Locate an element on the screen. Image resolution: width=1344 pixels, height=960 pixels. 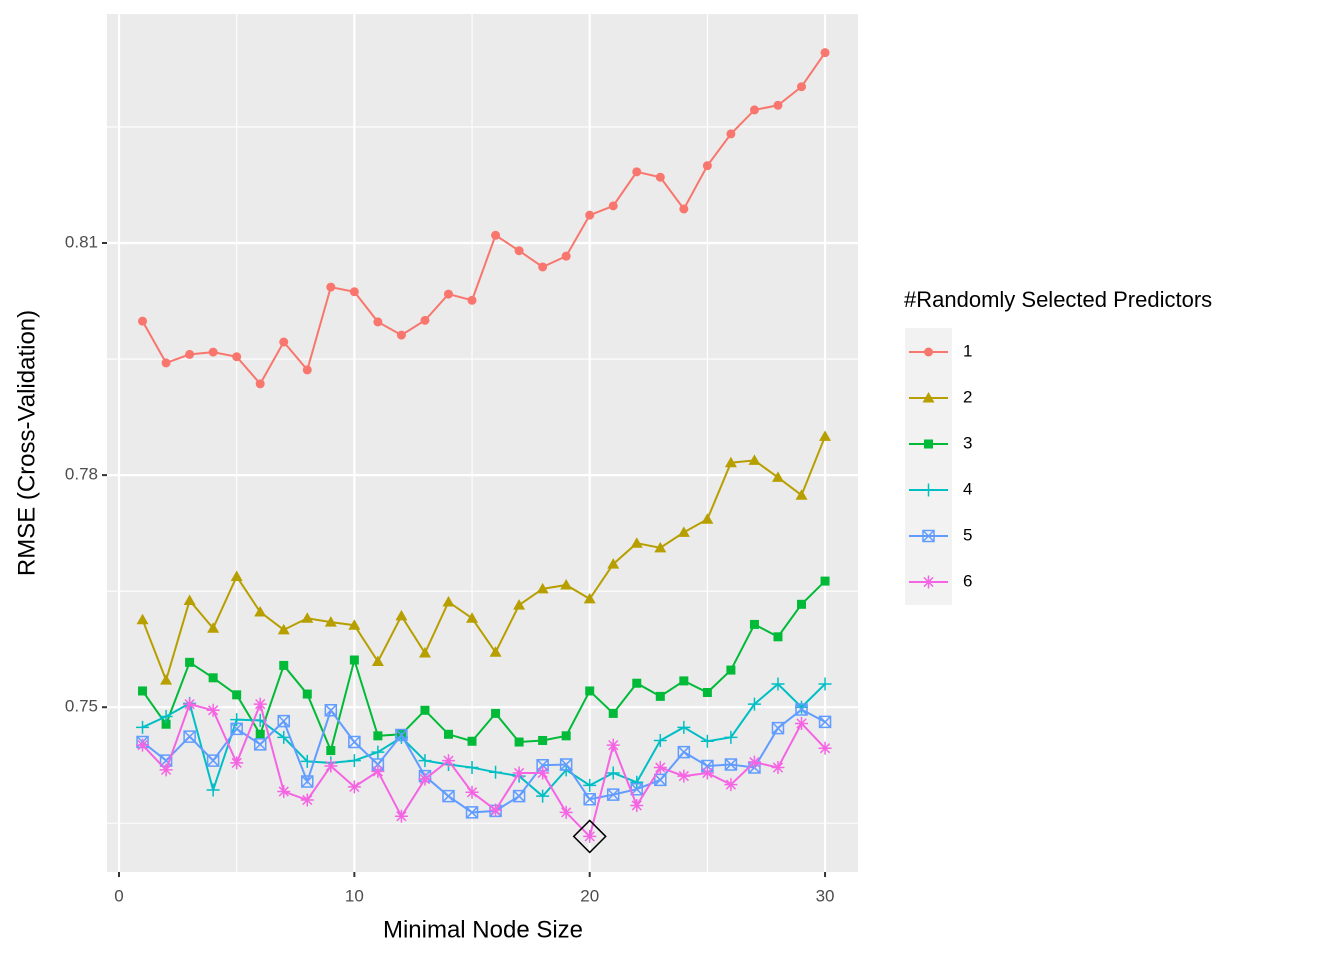
y-axis-title: RMSE (Cross-Validation) is located at coordinates (26, 443).